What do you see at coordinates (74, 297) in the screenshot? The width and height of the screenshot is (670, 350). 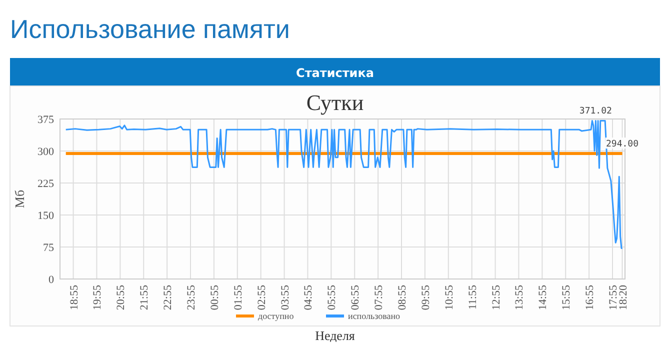 I see `x-tick-label: 18:55` at bounding box center [74, 297].